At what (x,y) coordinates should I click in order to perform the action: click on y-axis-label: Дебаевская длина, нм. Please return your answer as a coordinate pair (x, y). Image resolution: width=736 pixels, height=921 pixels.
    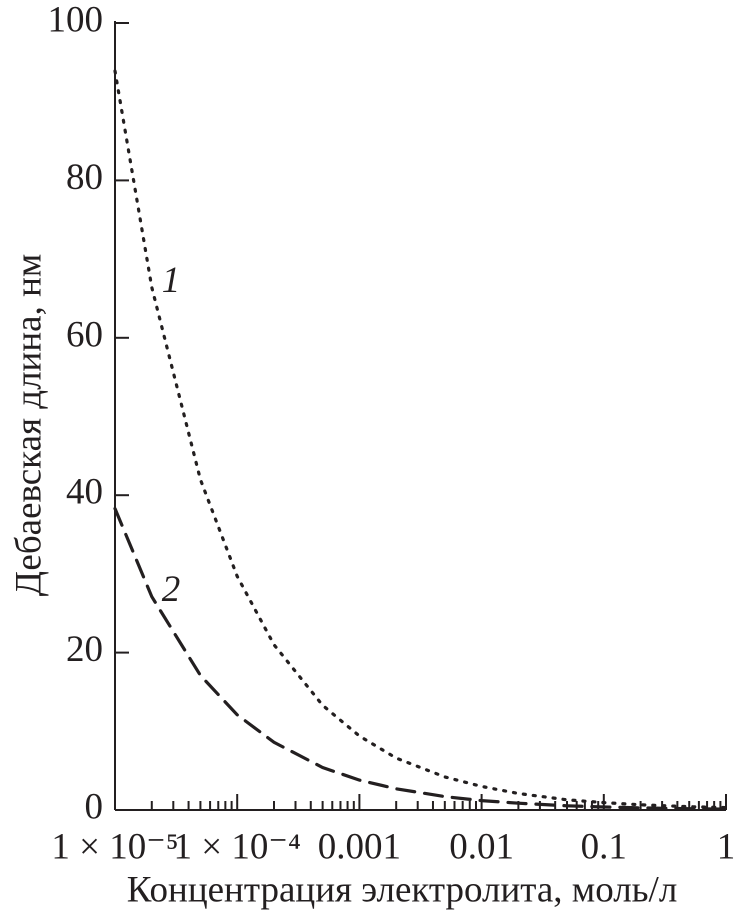
    Looking at the image, I should click on (28, 425).